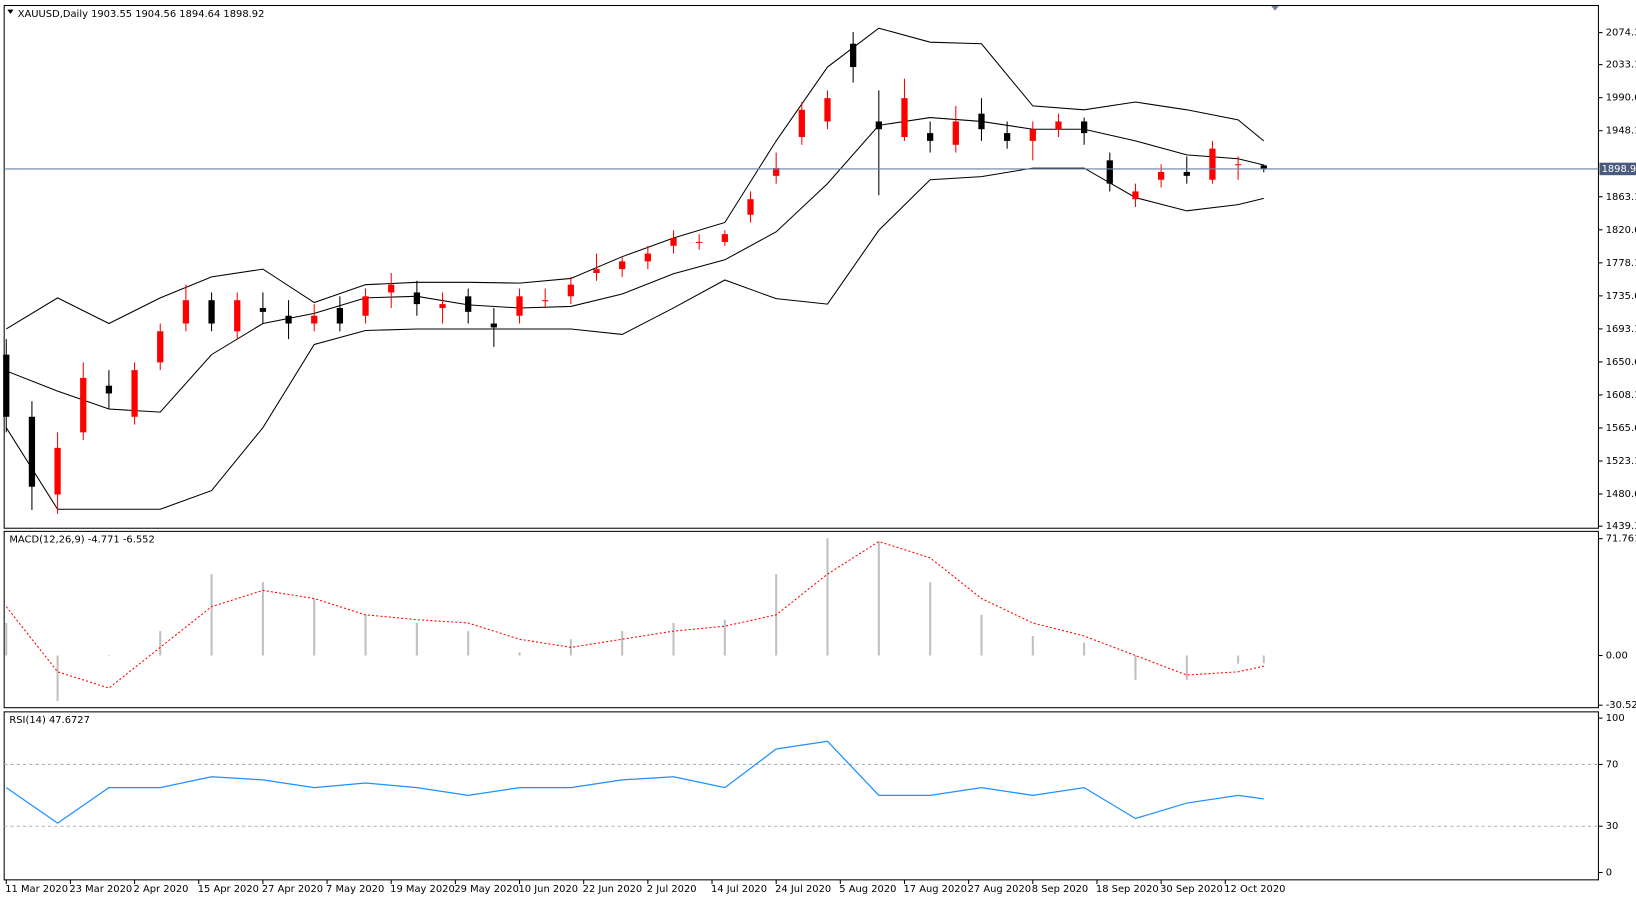 The height and width of the screenshot is (901, 1636). I want to click on x-tick-label: 30 Sep 2020, so click(1191, 889).